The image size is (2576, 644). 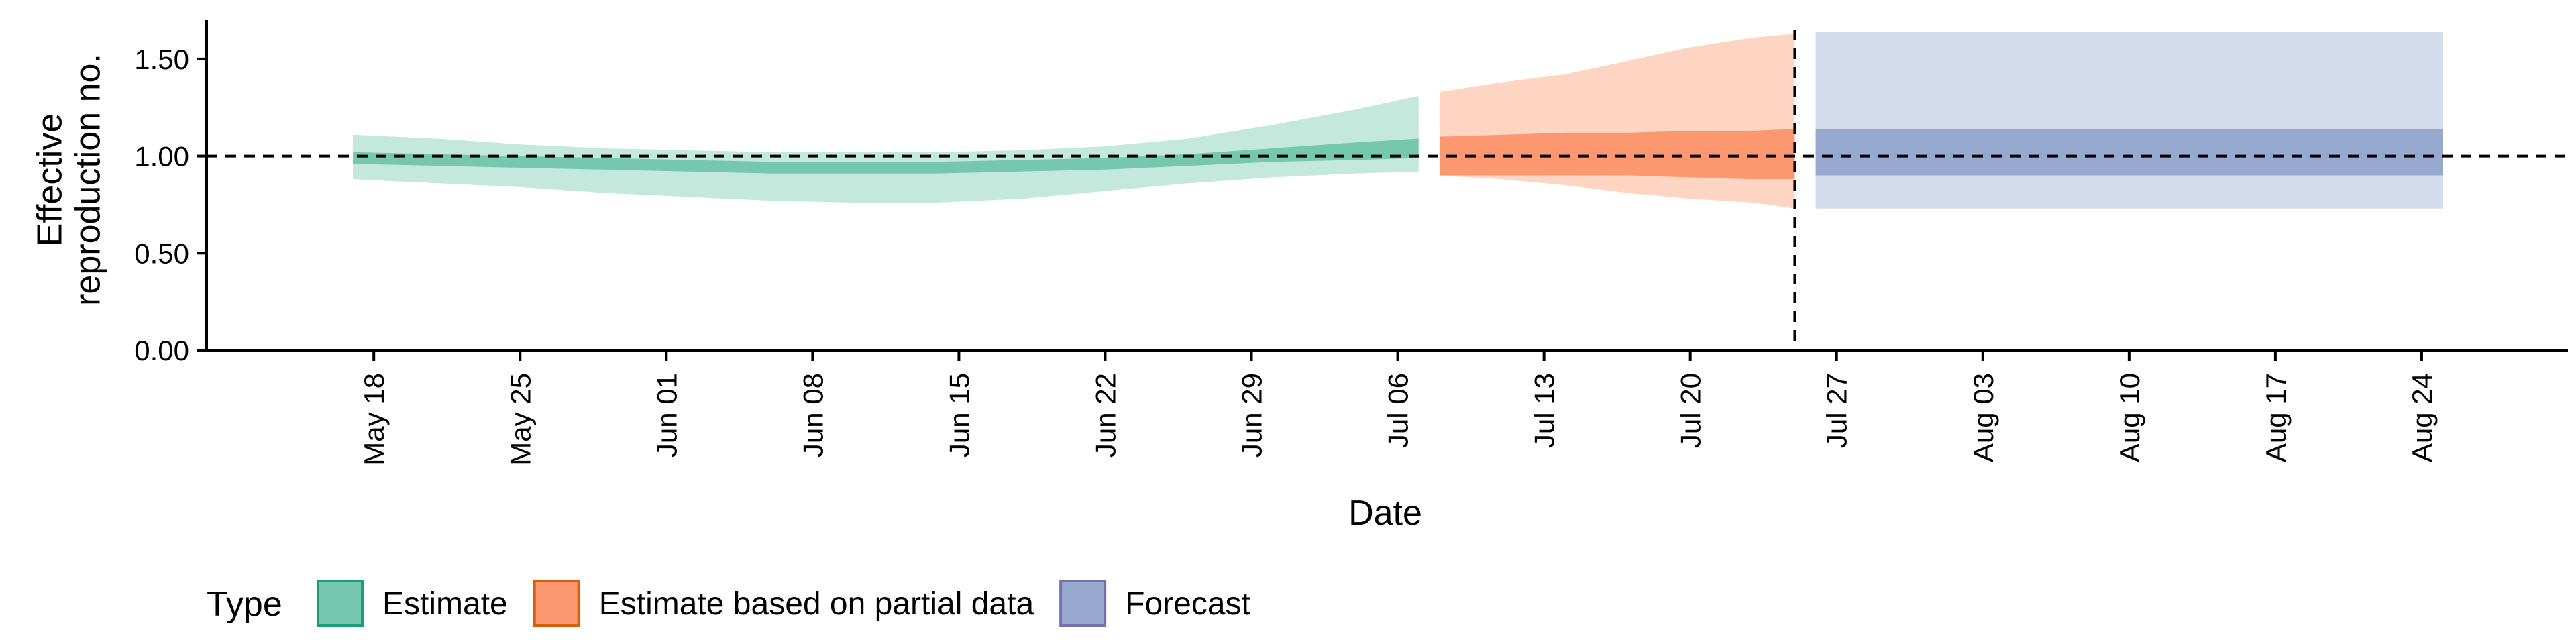 I want to click on band-outer-forecast, so click(x=2129, y=120).